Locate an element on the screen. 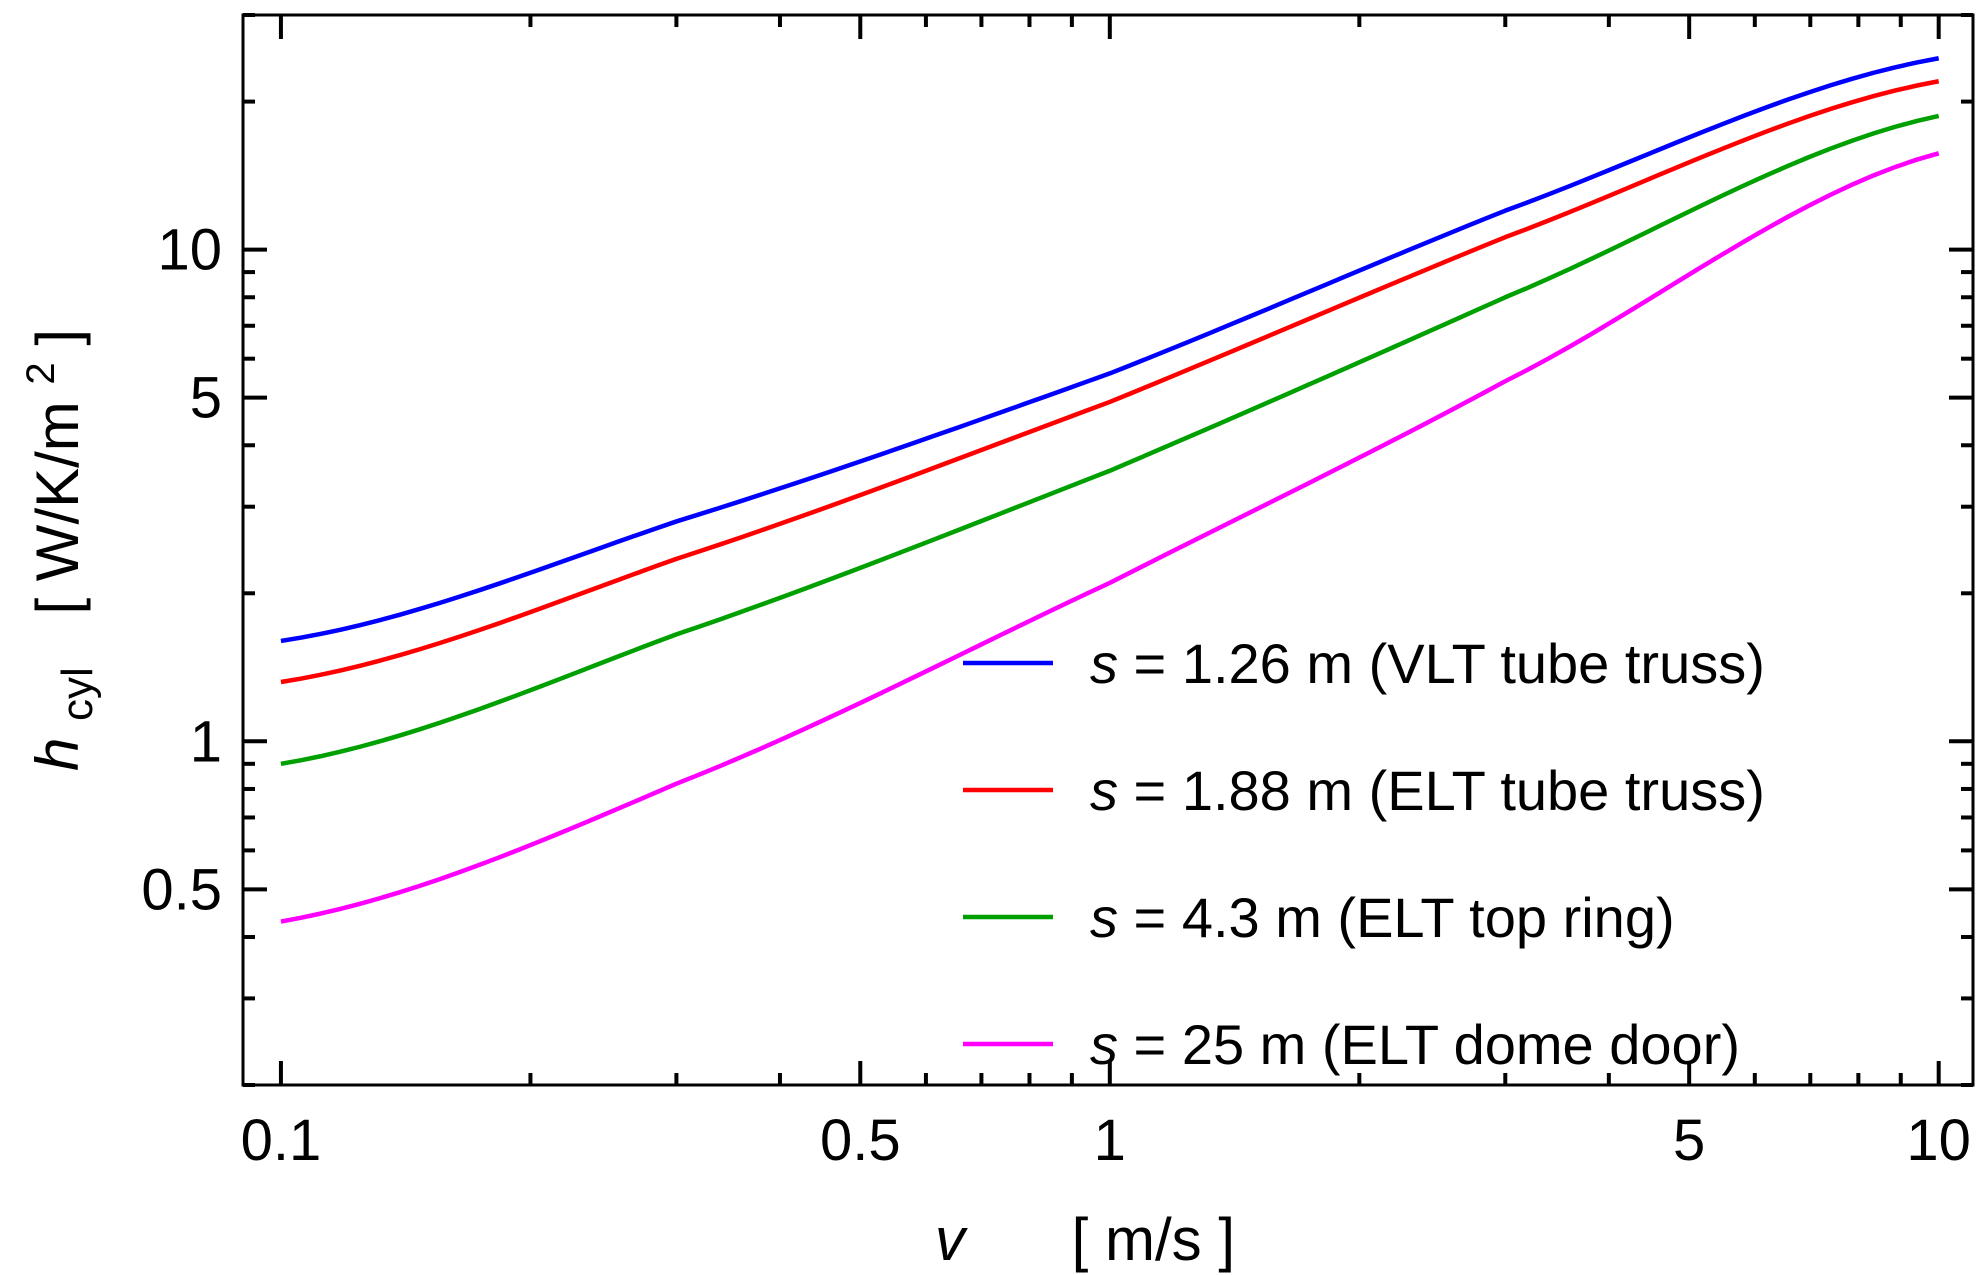 The width and height of the screenshot is (1979, 1275). legend-rest: = 1.26 m (VLT tube truss) is located at coordinates (1441, 663).